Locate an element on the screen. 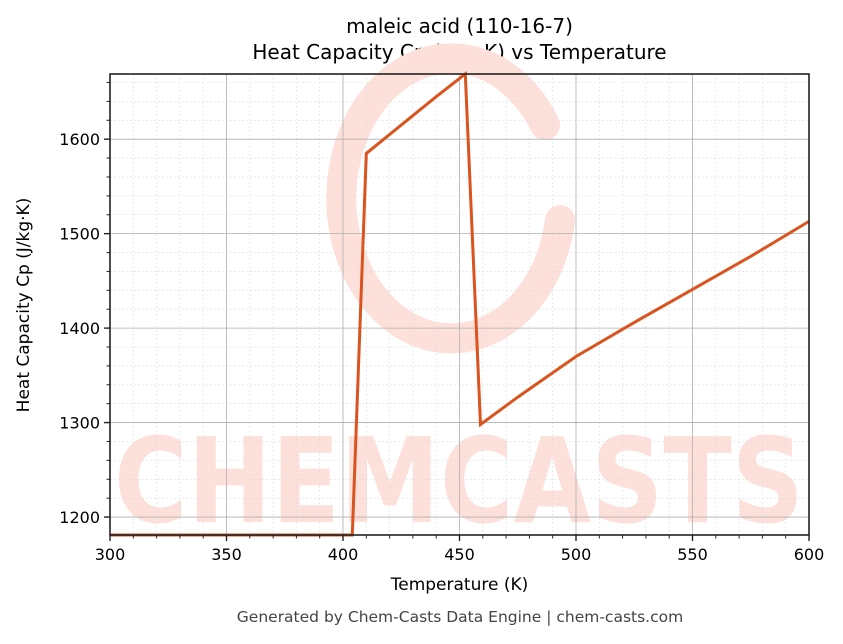 This screenshot has width=843, height=644. svg-text: 350 is located at coordinates (226, 554).